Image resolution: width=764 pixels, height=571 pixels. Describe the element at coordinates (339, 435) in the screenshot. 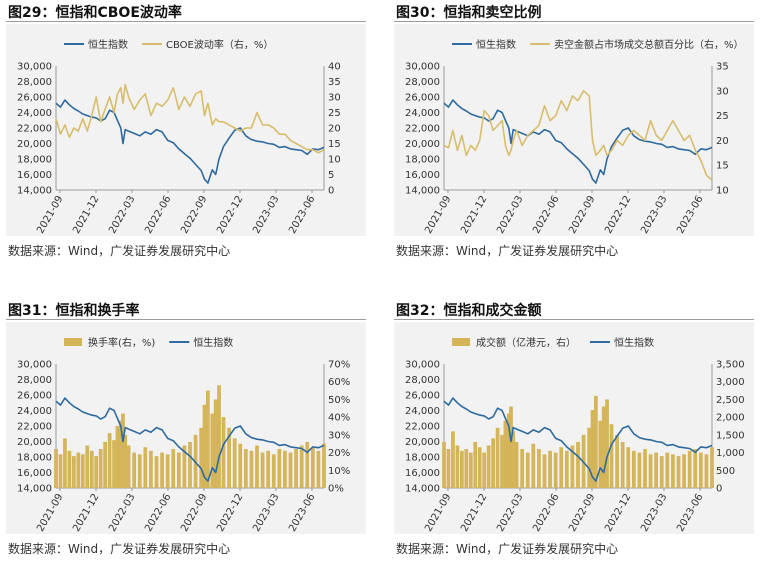

I see `y-right-tick-label: 30%` at that location.